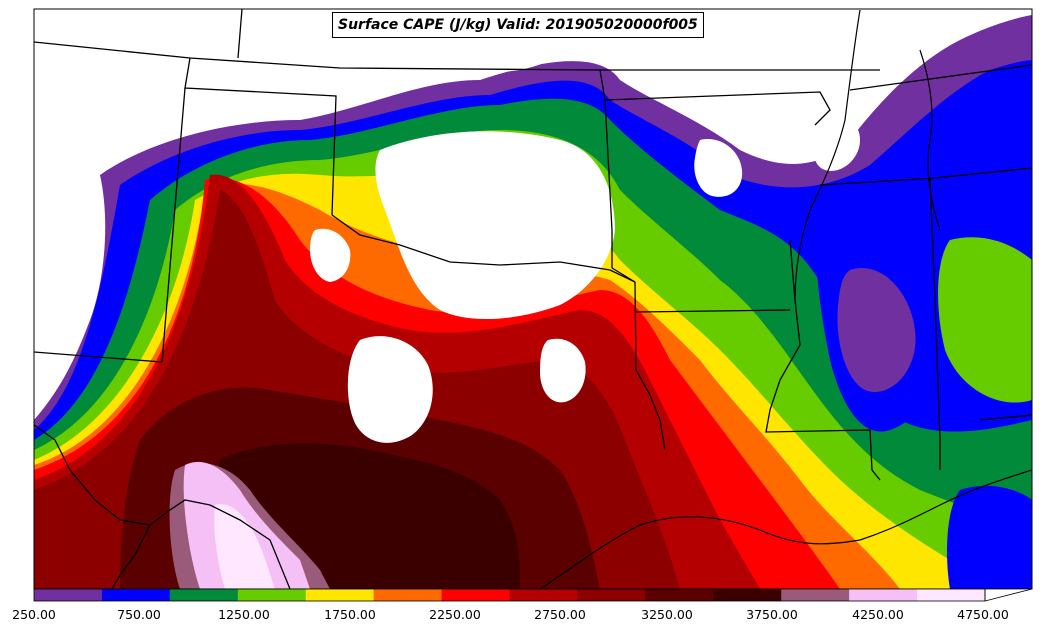 This screenshot has width=1042, height=633. I want to click on colorbar-tick-label: 3750.00, so click(772, 614).